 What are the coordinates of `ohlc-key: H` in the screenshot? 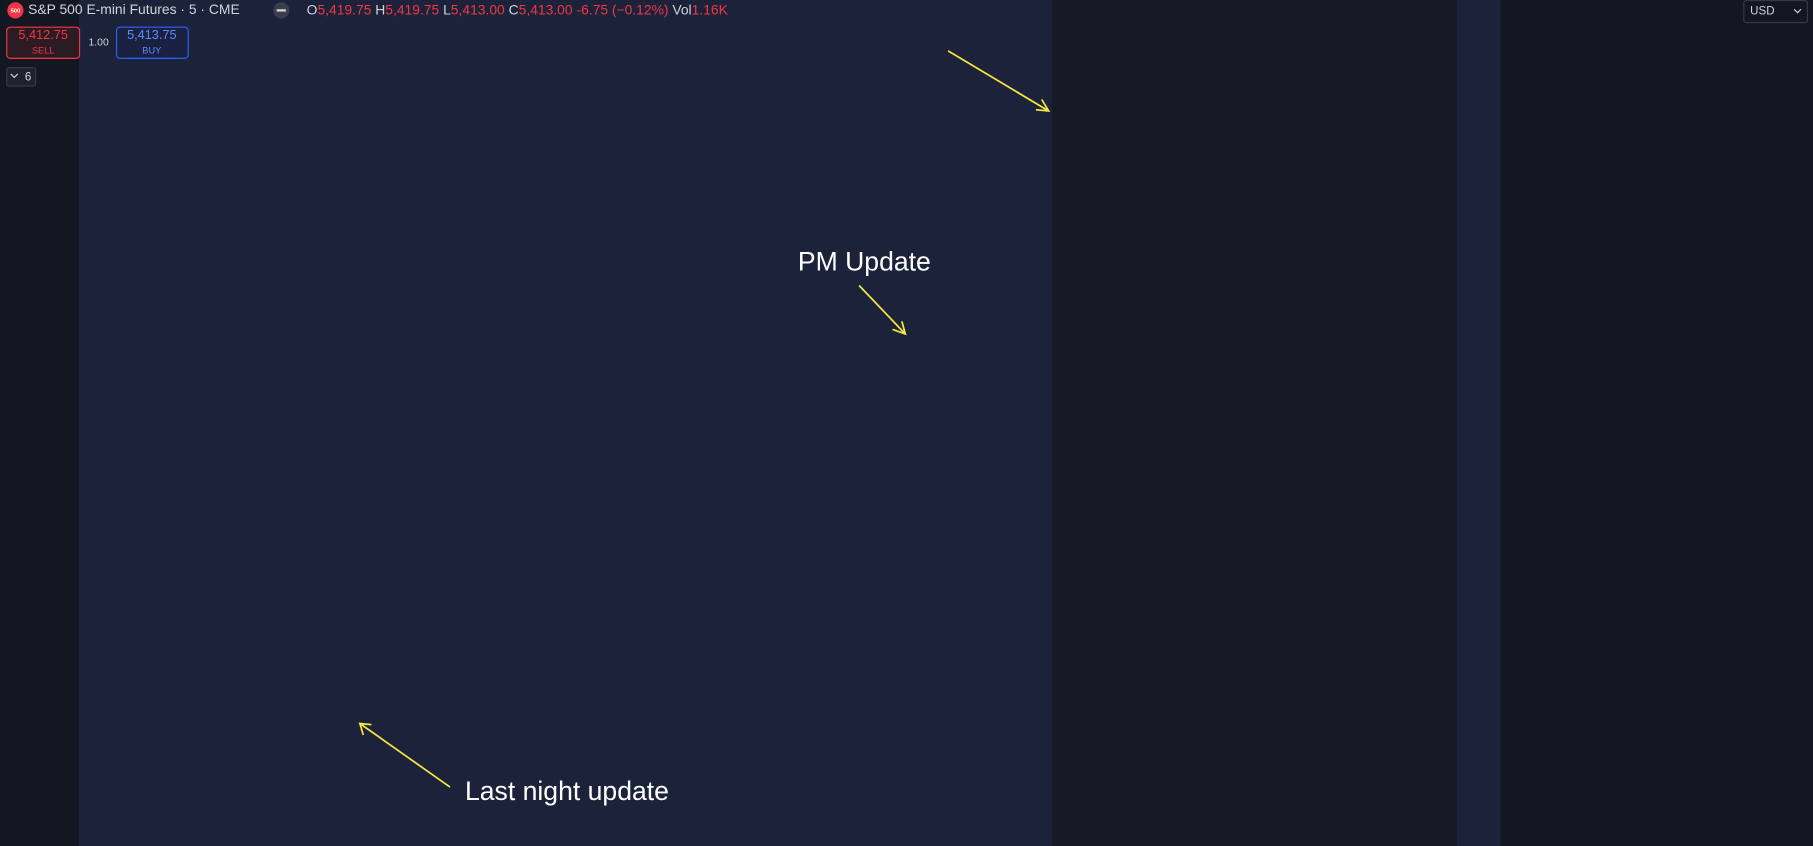 It's located at (380, 9).